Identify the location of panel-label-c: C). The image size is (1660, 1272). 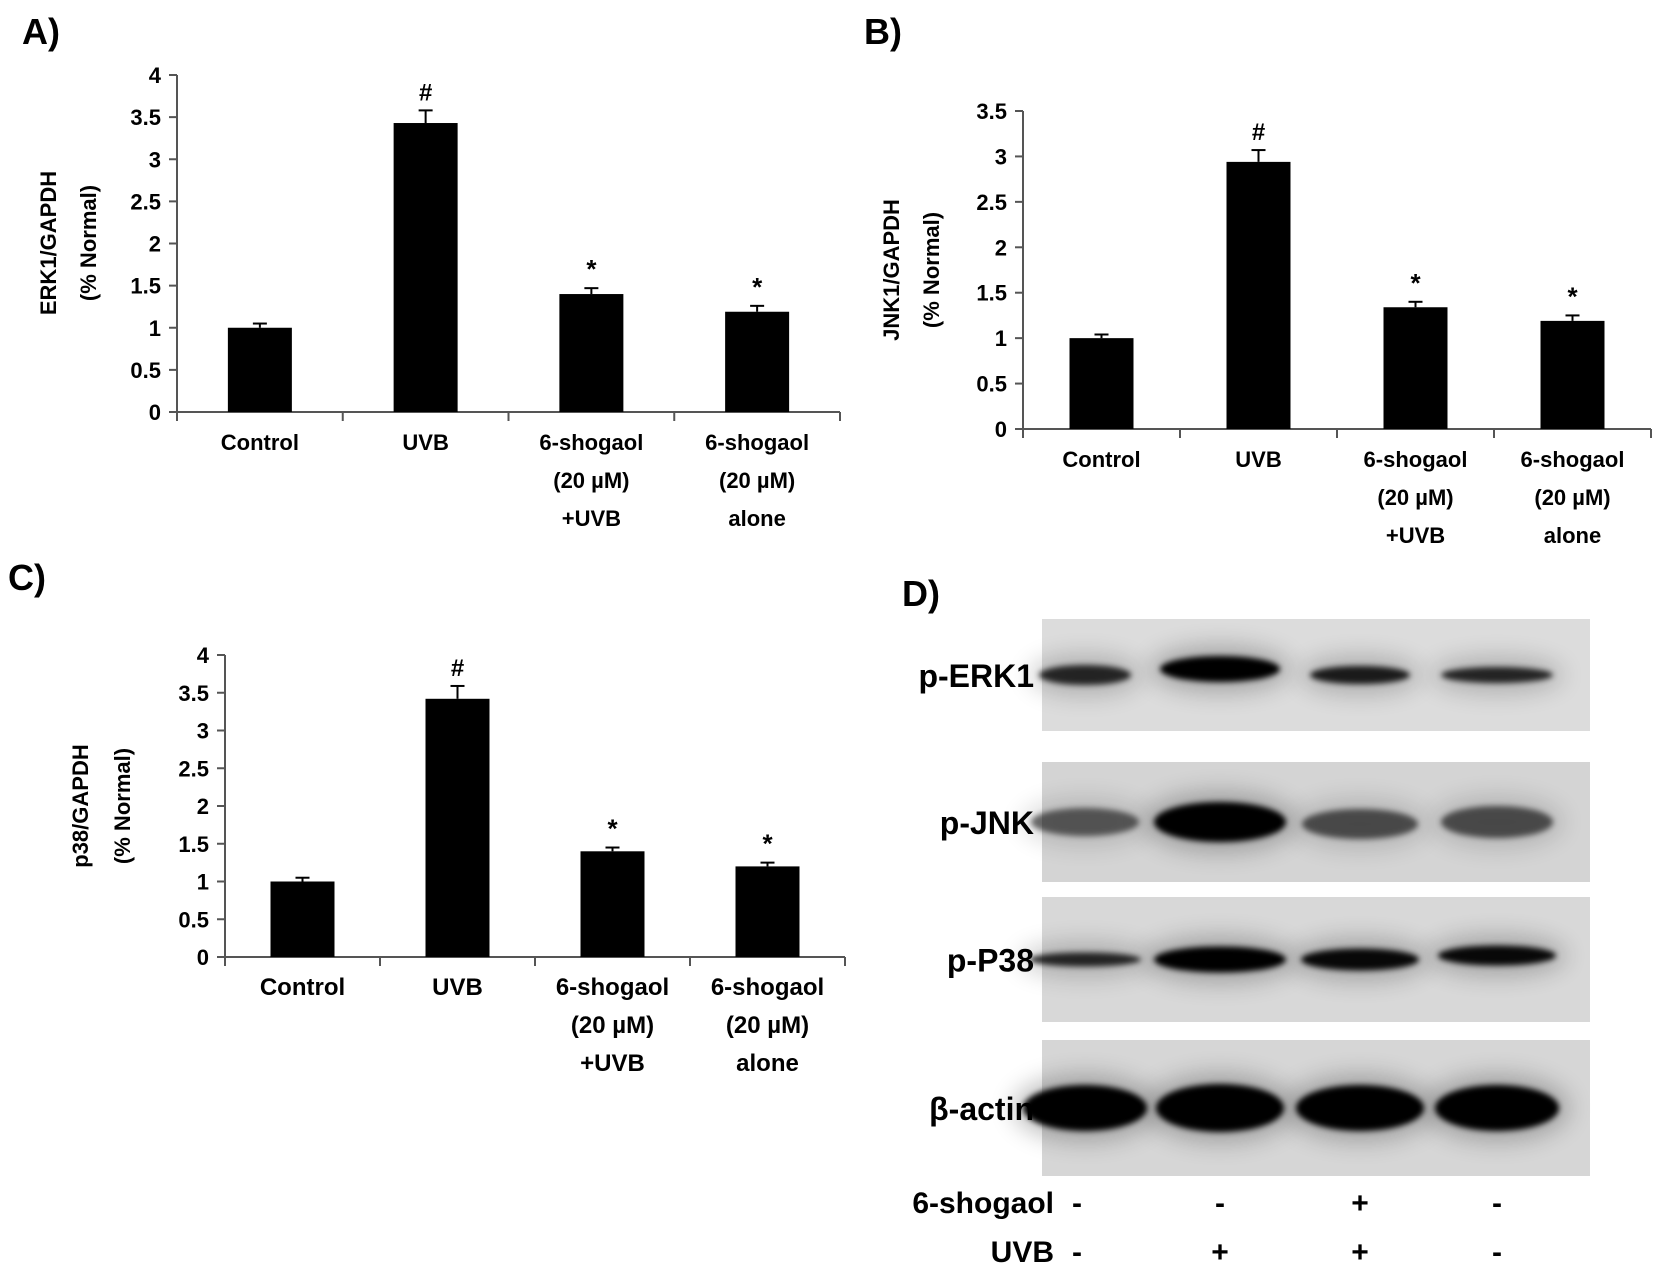
(27, 577).